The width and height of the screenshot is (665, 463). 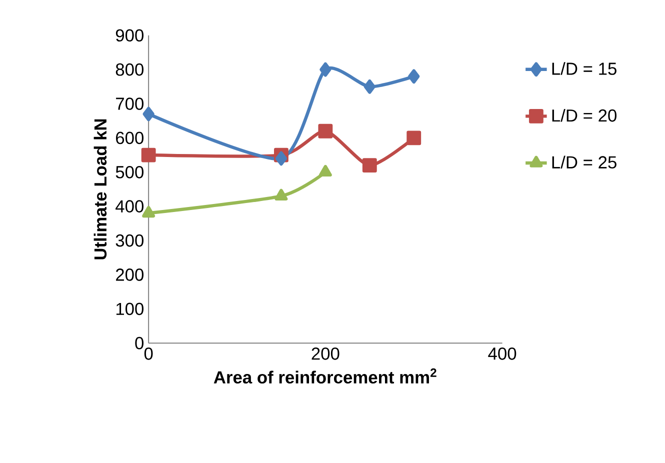 What do you see at coordinates (130, 308) in the screenshot?
I see `y-tick-label: 100` at bounding box center [130, 308].